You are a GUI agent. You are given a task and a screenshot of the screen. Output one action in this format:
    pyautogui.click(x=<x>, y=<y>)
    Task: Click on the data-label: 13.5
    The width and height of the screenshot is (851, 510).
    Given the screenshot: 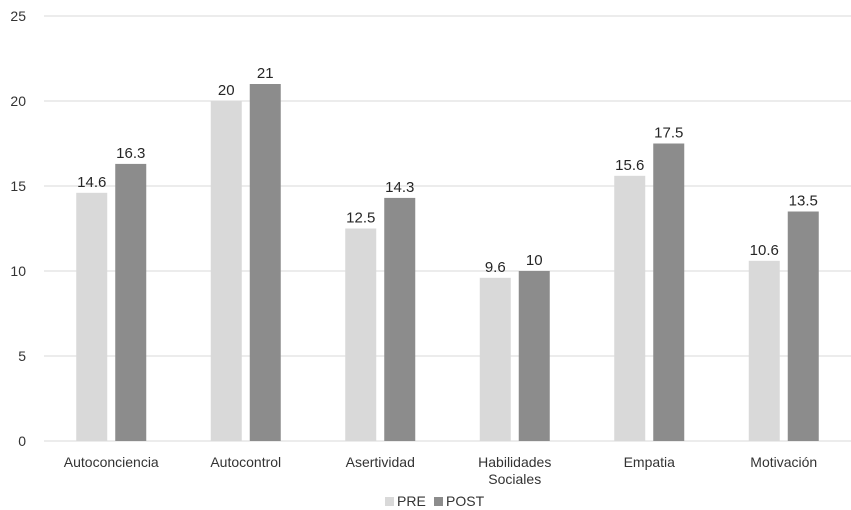 What is the action you would take?
    pyautogui.click(x=803, y=201)
    